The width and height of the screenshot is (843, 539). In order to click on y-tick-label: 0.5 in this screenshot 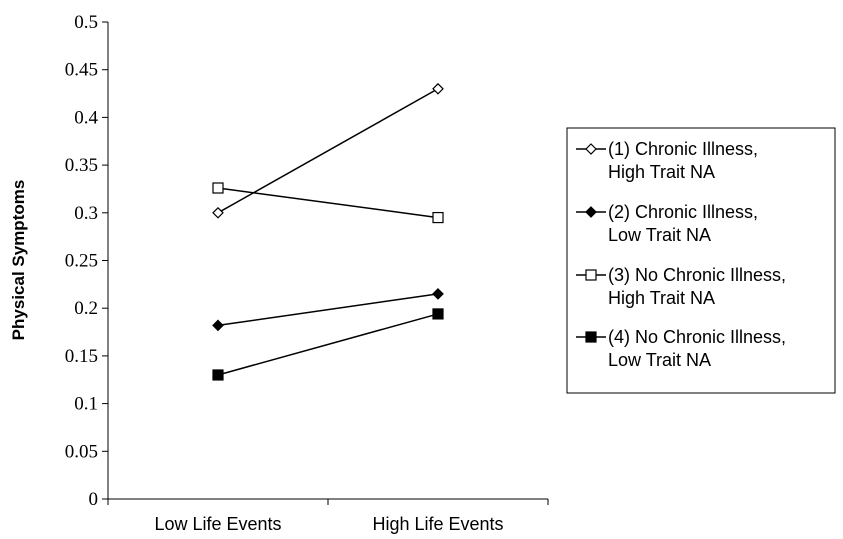, I will do `click(86, 22)`.